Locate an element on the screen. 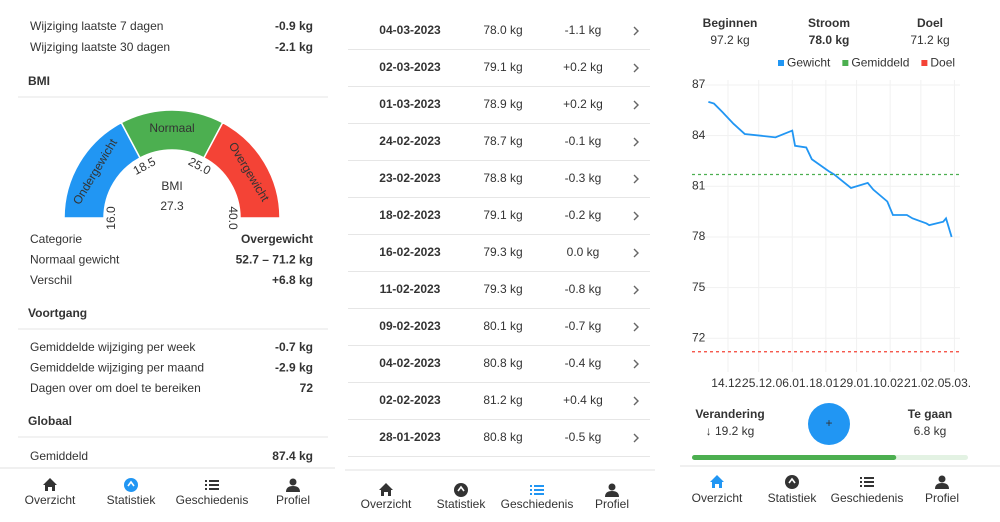  x-tick-label: 05.03. is located at coordinates (954, 383).